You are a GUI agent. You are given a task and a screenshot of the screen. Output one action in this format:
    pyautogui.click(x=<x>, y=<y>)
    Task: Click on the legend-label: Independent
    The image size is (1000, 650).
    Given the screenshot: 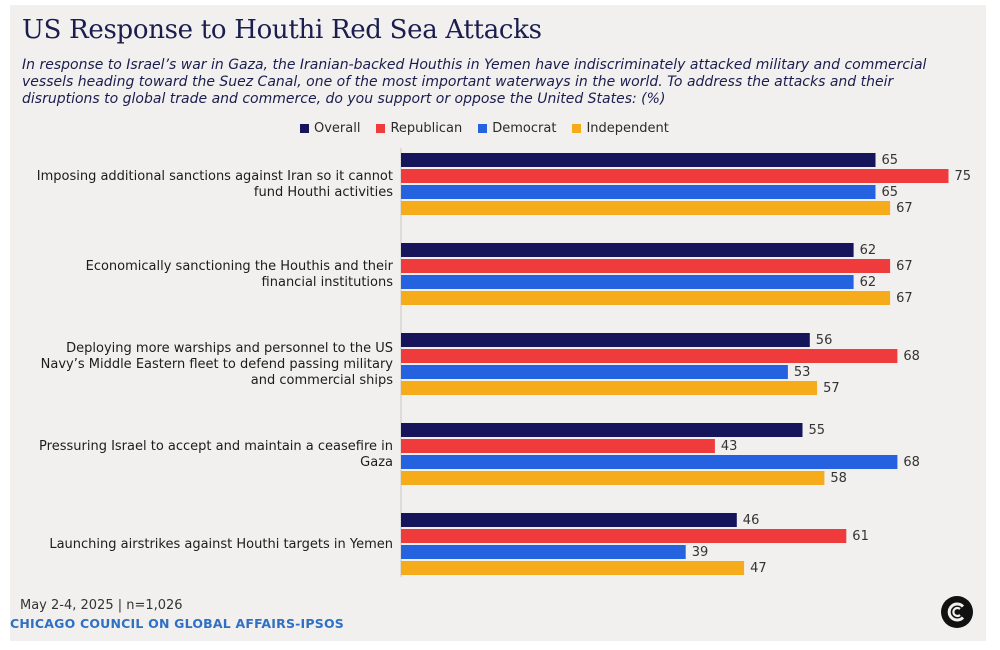 What is the action you would take?
    pyautogui.click(x=627, y=128)
    